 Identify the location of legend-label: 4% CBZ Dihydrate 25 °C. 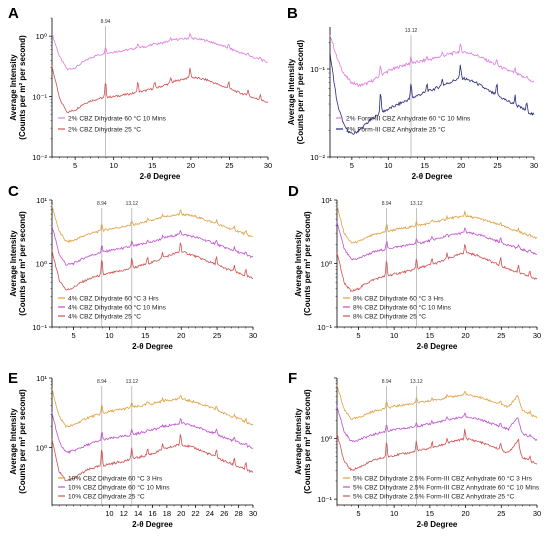
(104, 316).